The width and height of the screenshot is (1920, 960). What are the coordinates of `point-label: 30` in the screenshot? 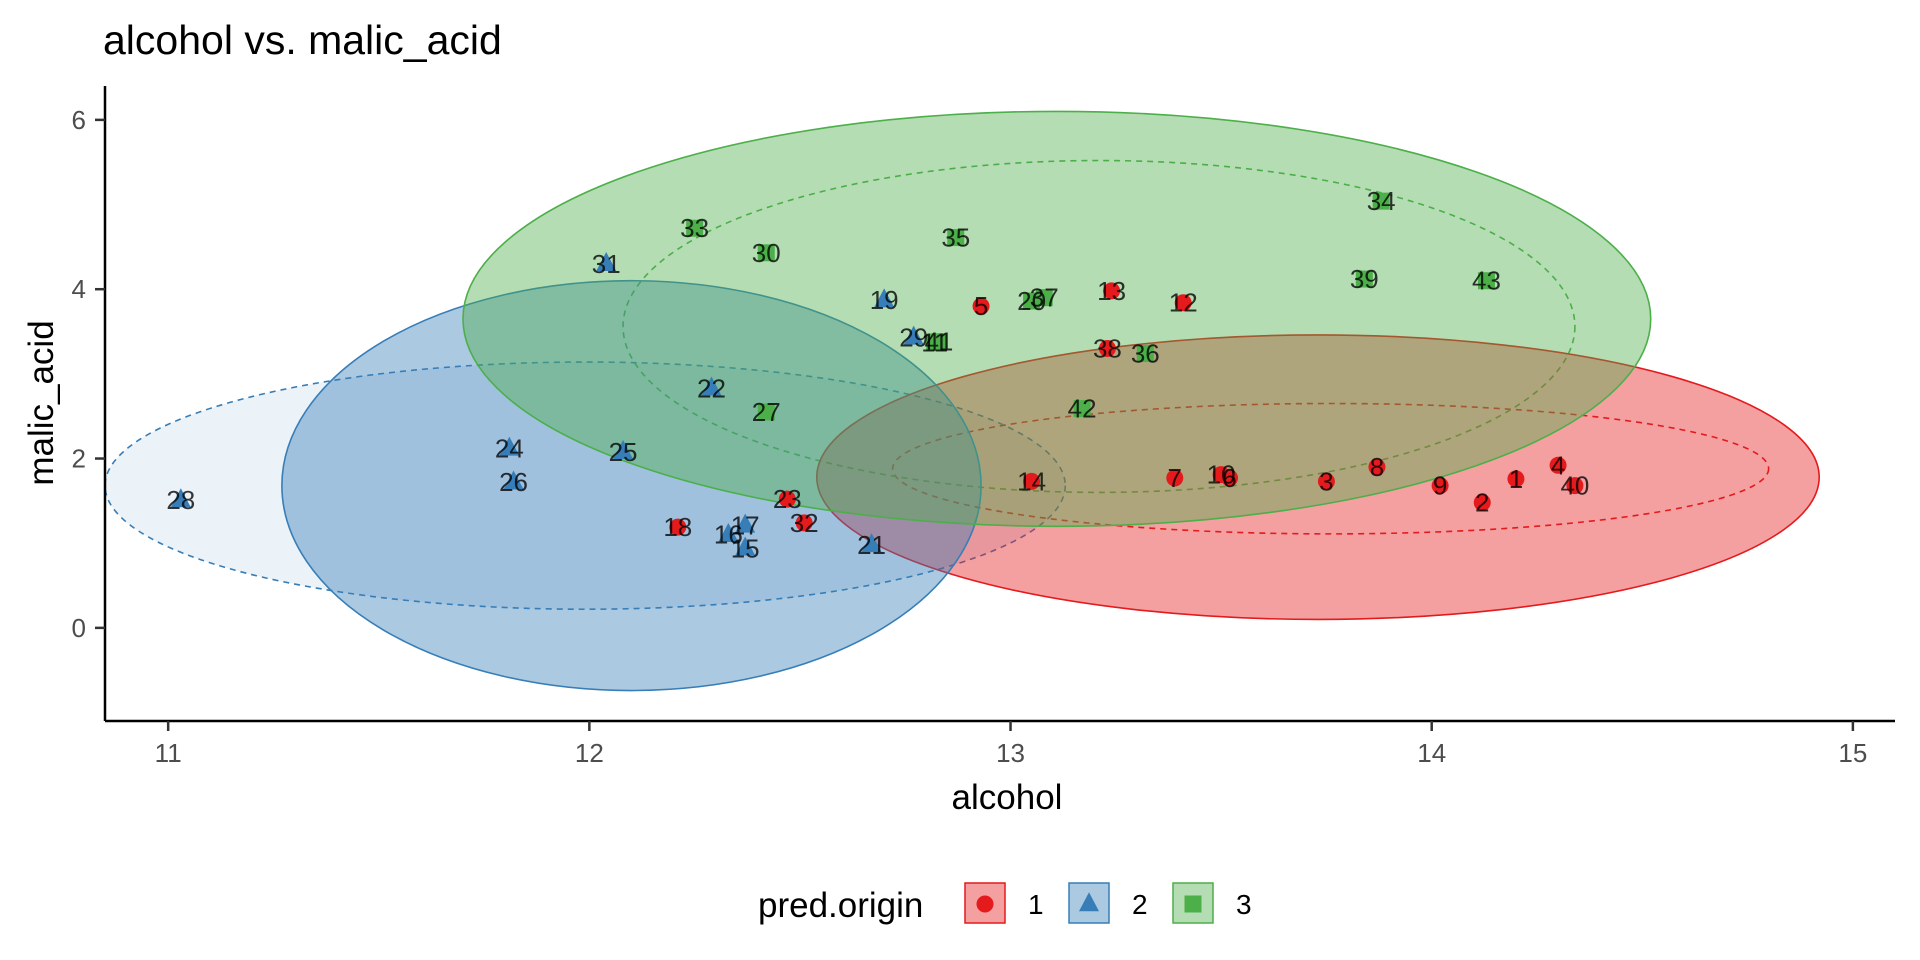 It's located at (766, 253).